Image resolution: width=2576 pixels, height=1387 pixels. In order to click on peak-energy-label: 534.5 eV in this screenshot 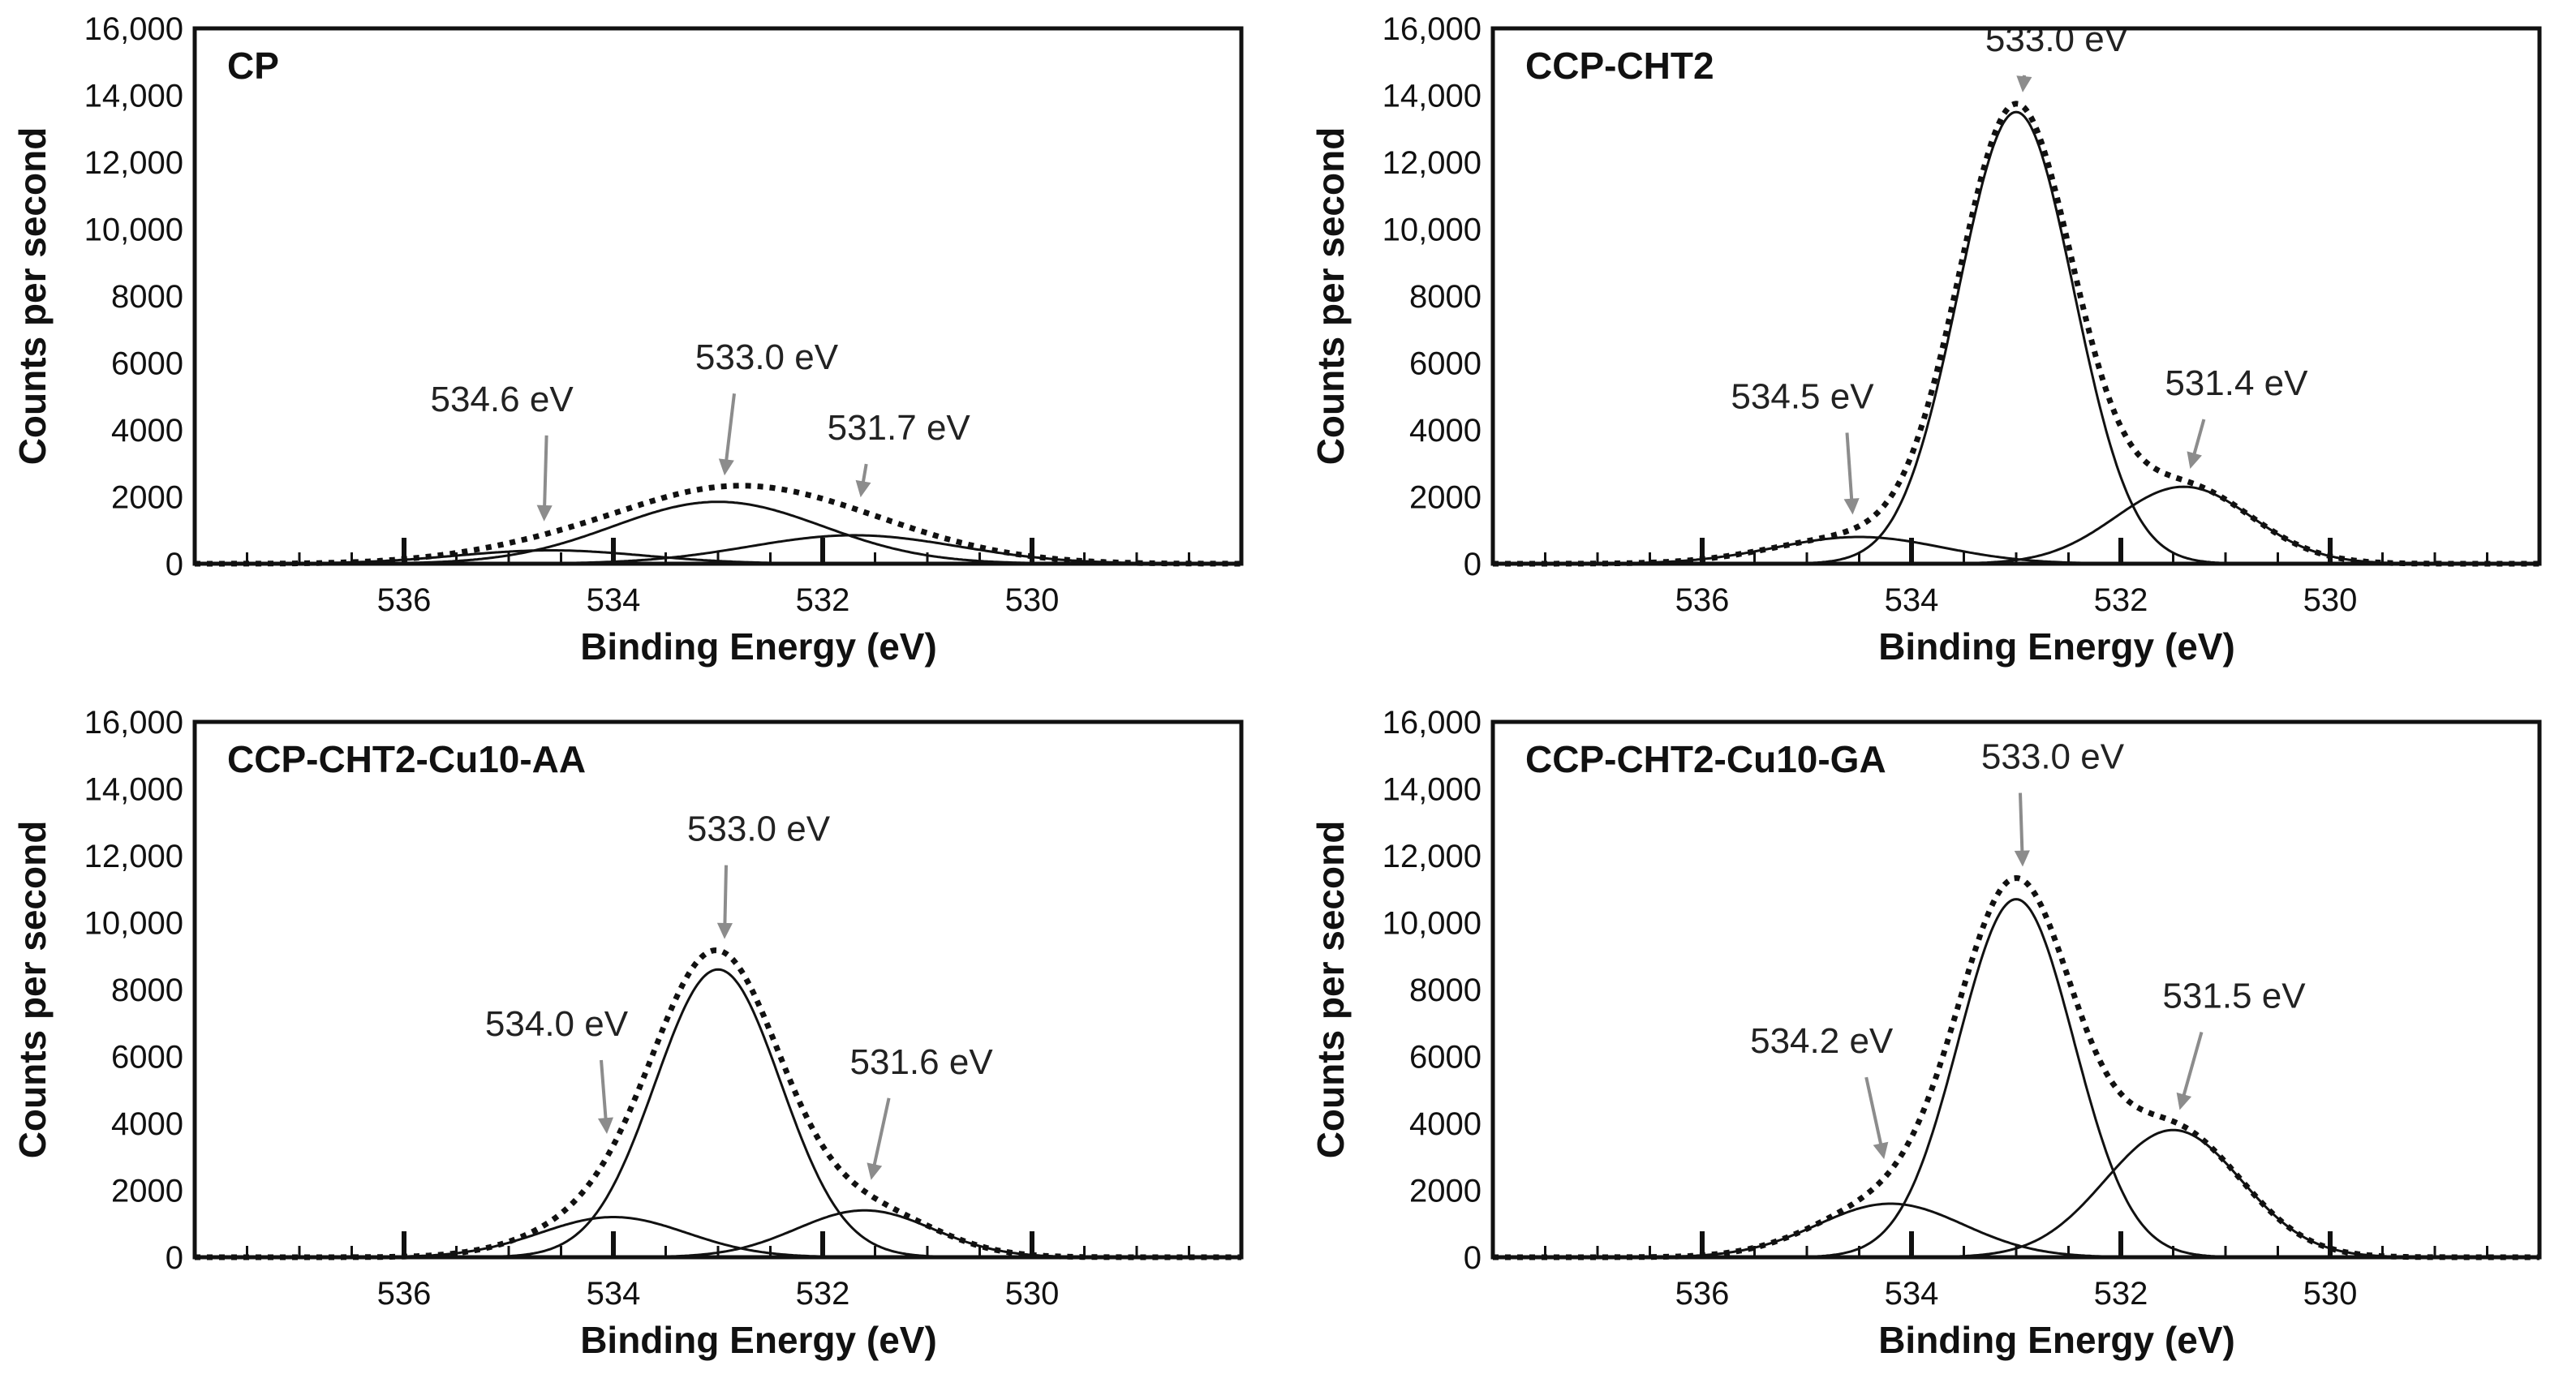, I will do `click(1802, 396)`.